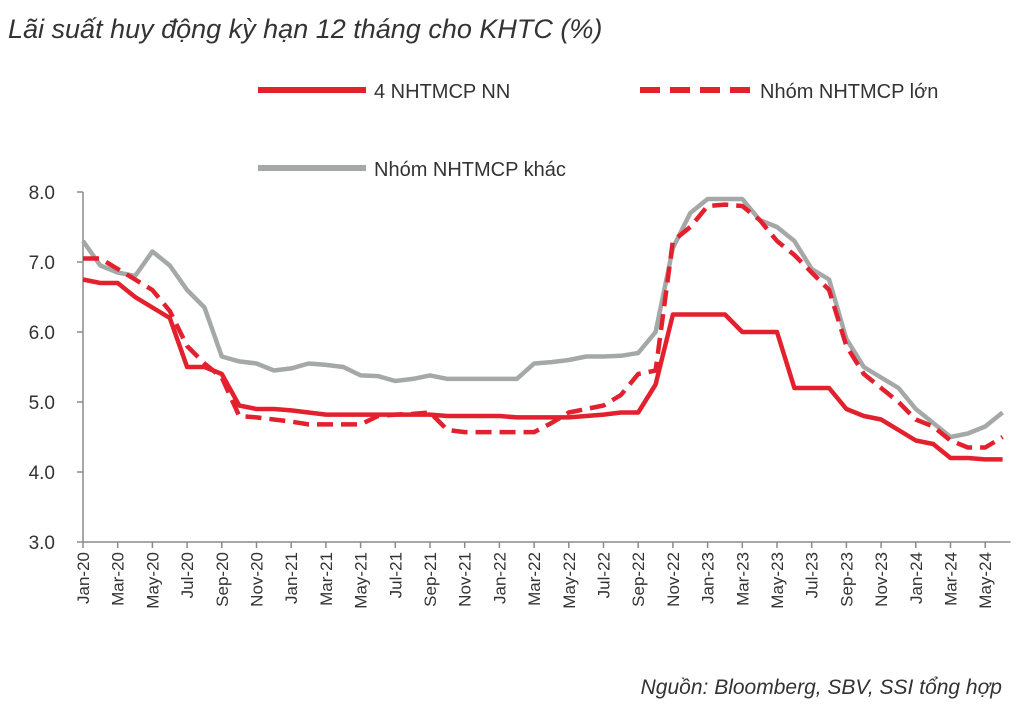 This screenshot has width=1024, height=724. What do you see at coordinates (881, 579) in the screenshot?
I see `x-tick-label: Nov-23` at bounding box center [881, 579].